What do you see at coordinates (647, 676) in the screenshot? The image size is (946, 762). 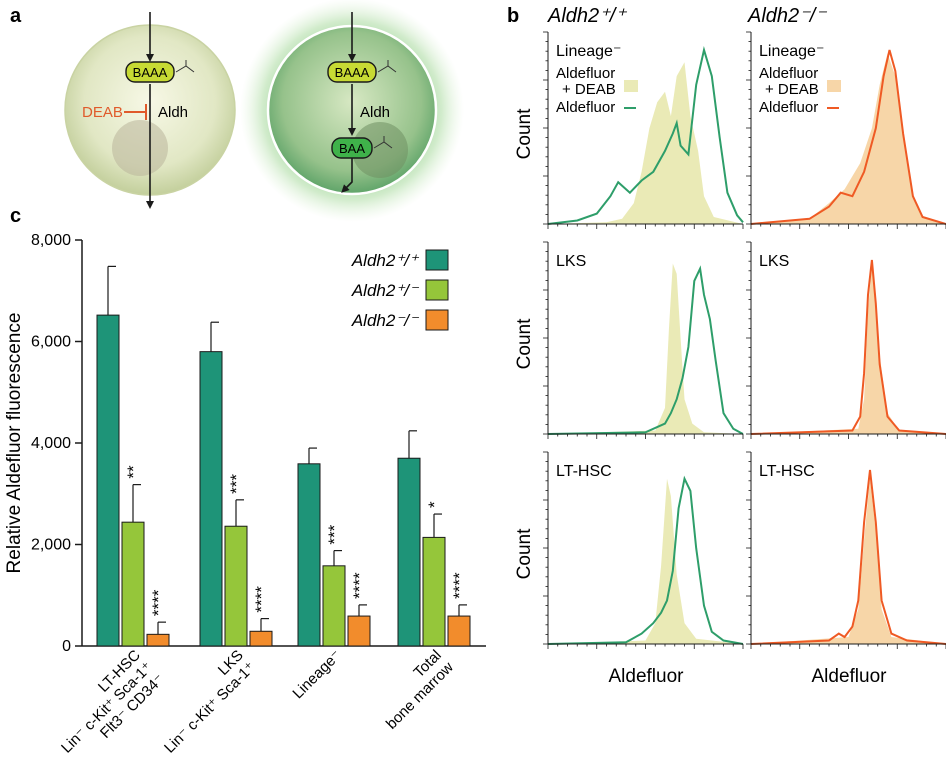 I see `x-axis-label-wt: Aldefluor` at bounding box center [647, 676].